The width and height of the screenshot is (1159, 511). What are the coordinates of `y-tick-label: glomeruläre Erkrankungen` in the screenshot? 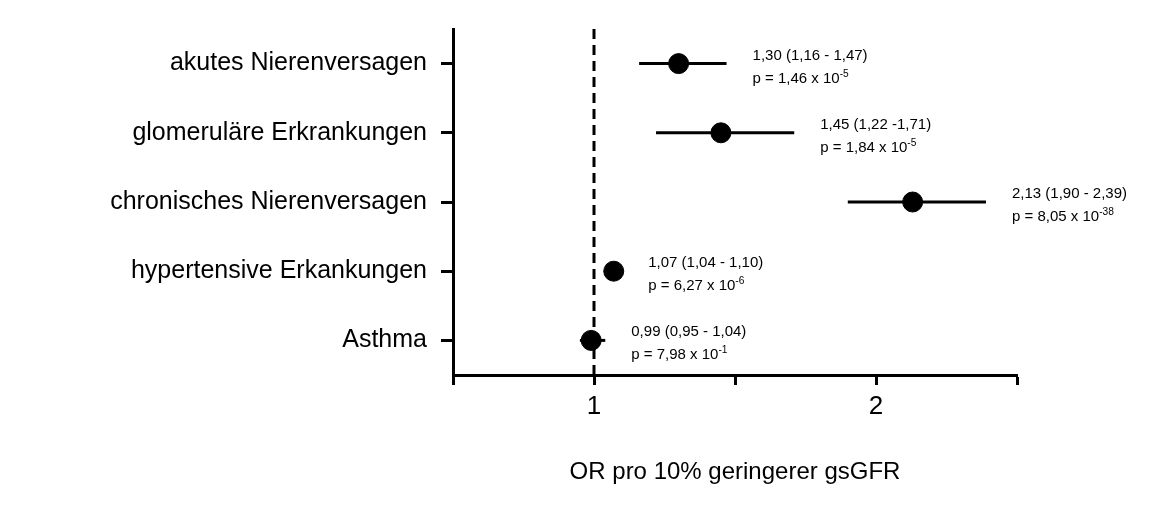 It's located at (279, 130).